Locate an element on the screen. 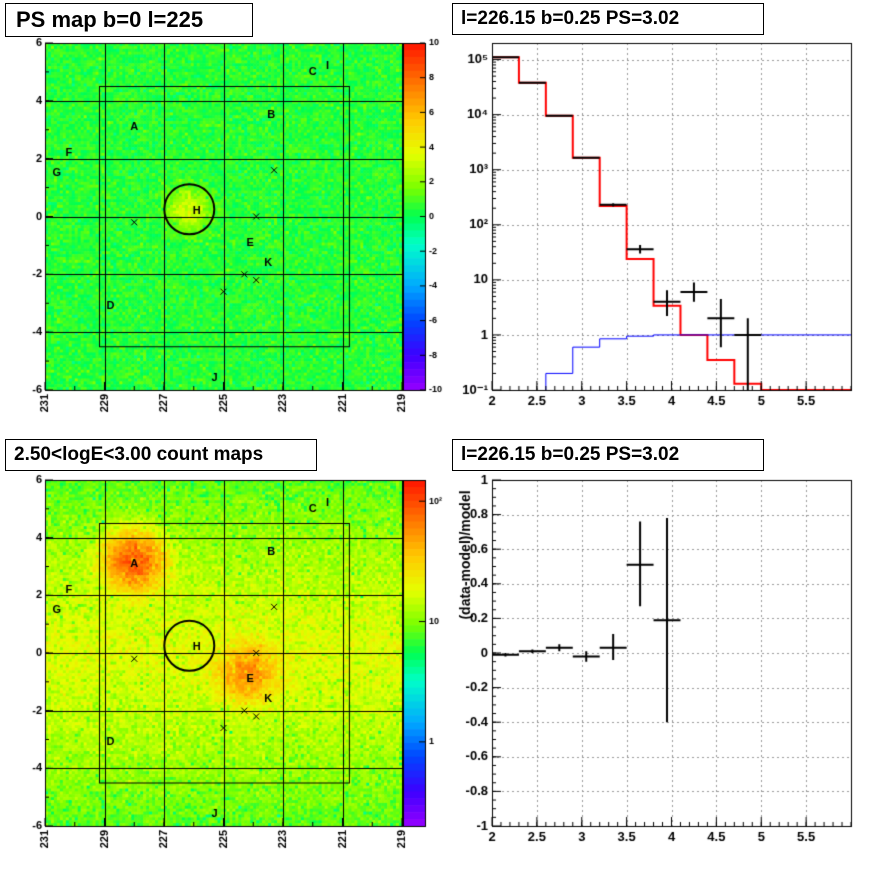  count-map-title: 2.50<logE<3.00 count maps is located at coordinates (161, 455).